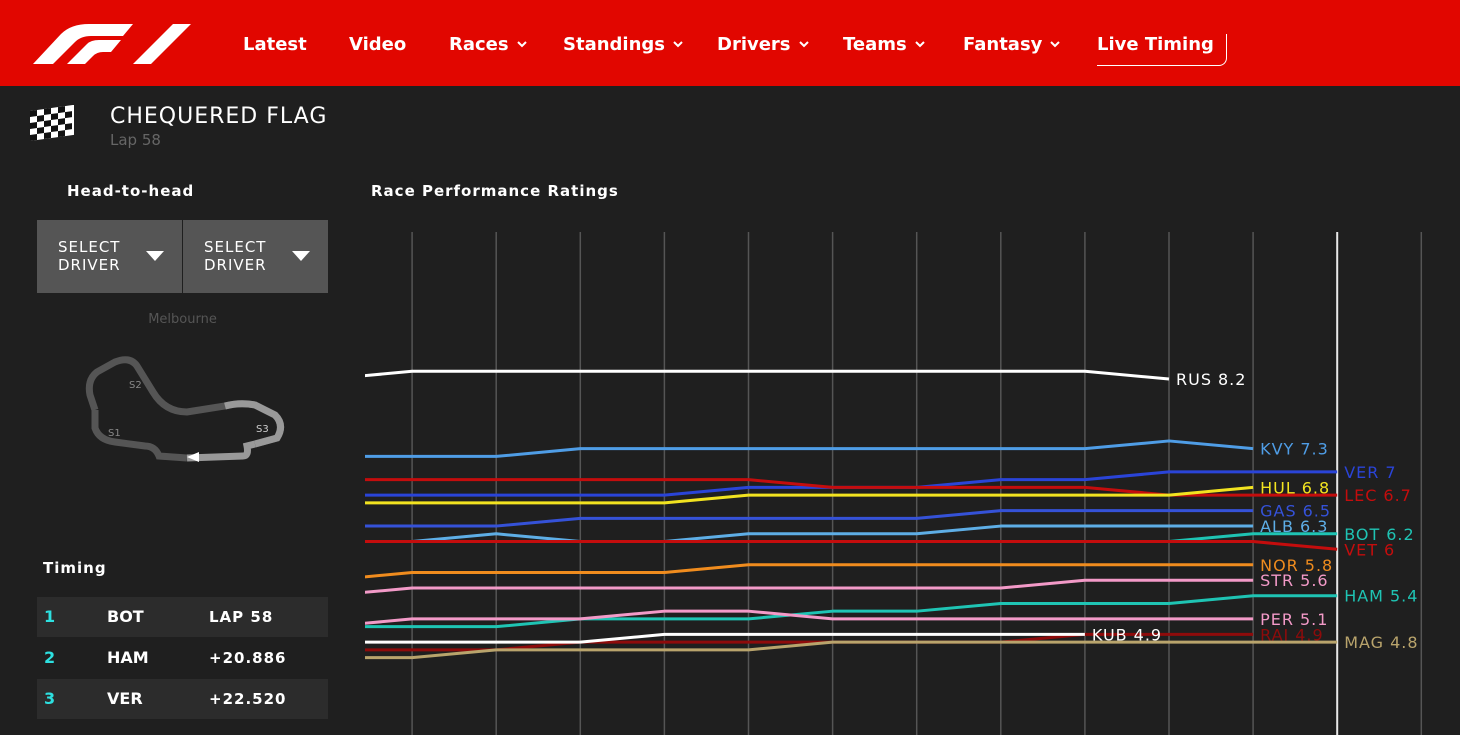 This screenshot has width=1460, height=735. What do you see at coordinates (1404, 642) in the screenshot?
I see `series-value: 4.8` at bounding box center [1404, 642].